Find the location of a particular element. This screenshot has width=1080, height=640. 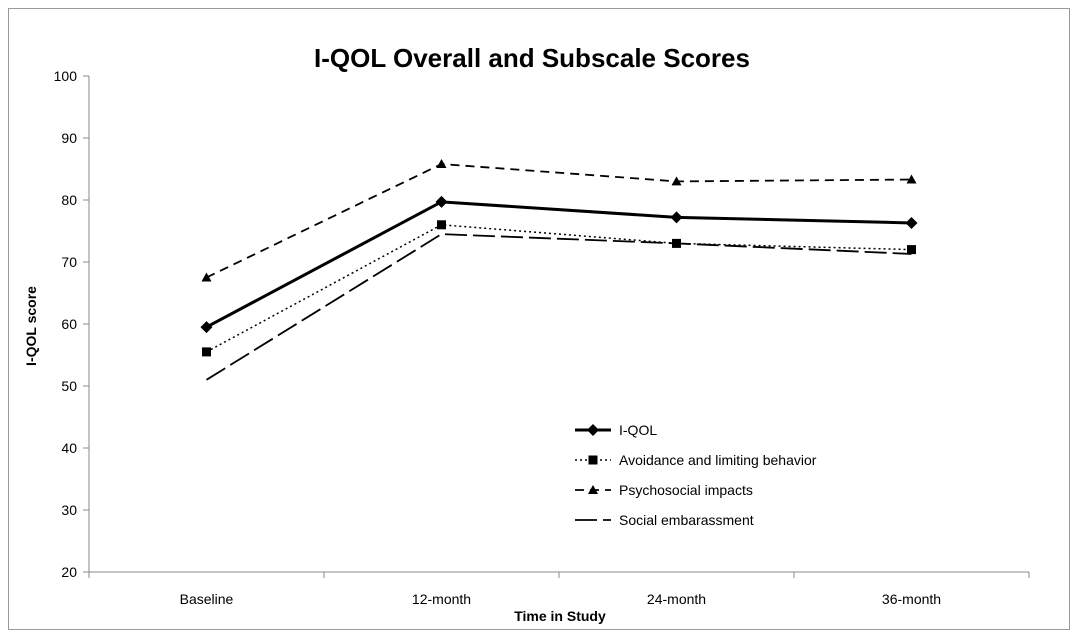

y-tick-label: 60 is located at coordinates (69, 324).